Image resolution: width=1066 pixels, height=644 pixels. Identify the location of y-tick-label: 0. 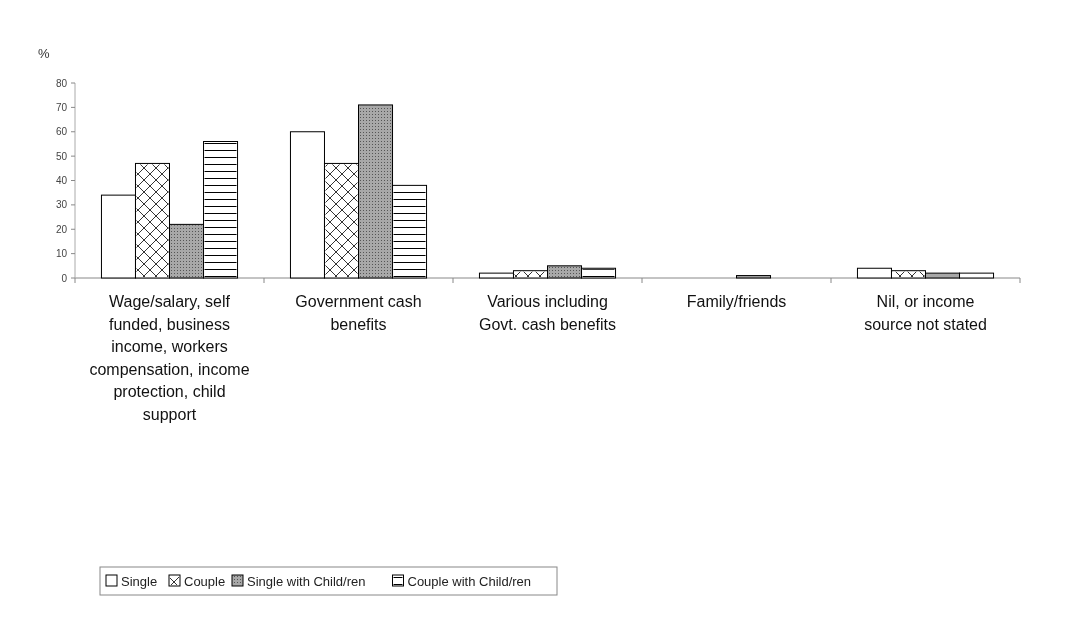
(64, 278).